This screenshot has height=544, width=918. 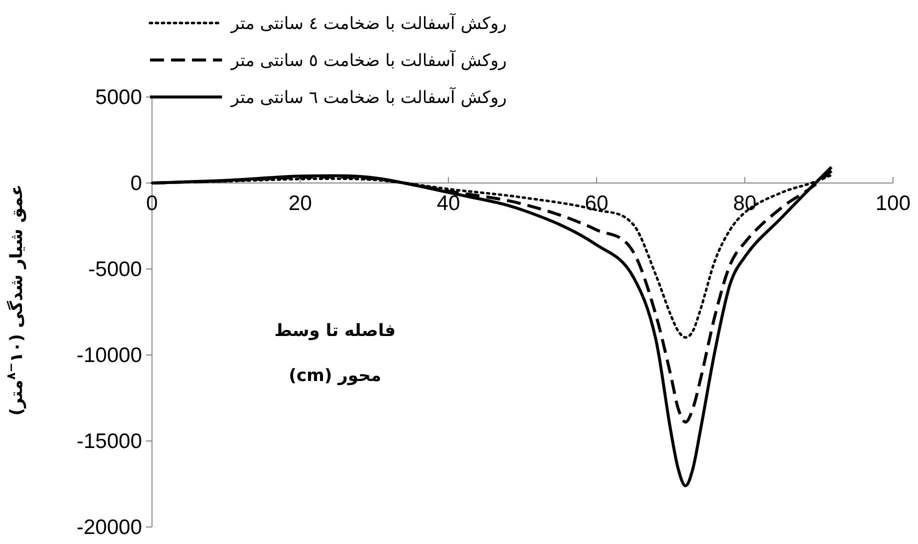 I want to click on legend-label: روکش آسفالت با ضخامت ٤ سانتی متر, so click(x=368, y=23).